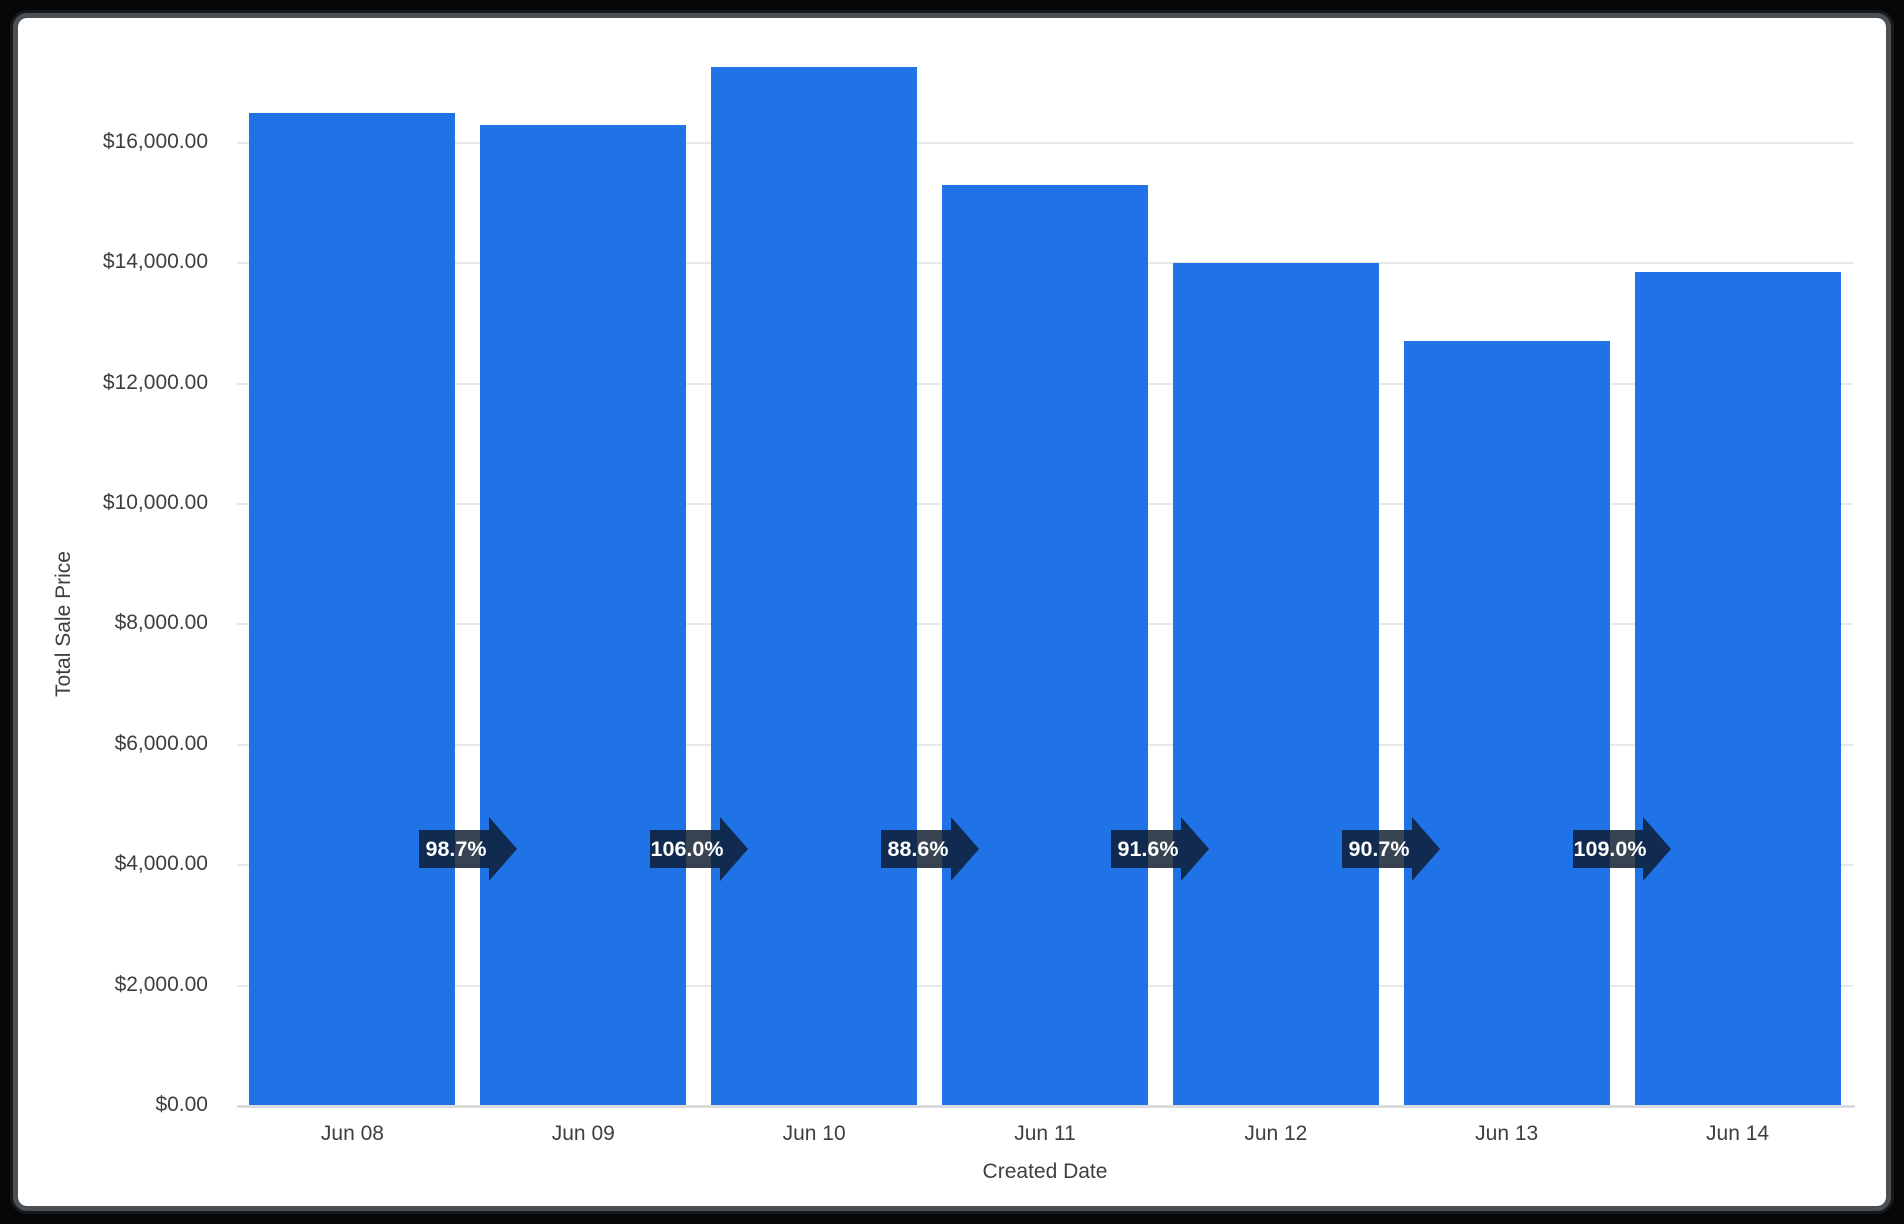 This screenshot has height=1224, width=1904. Describe the element at coordinates (1276, 1133) in the screenshot. I see `x-tick-label: Jun 12` at that location.